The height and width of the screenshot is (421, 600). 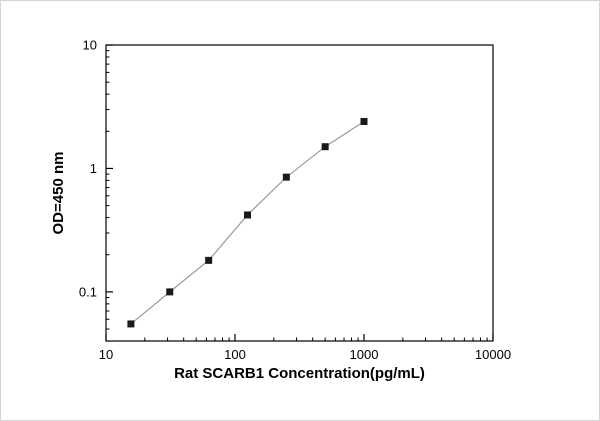 I want to click on x-tick-label: 1000, so click(x=364, y=354).